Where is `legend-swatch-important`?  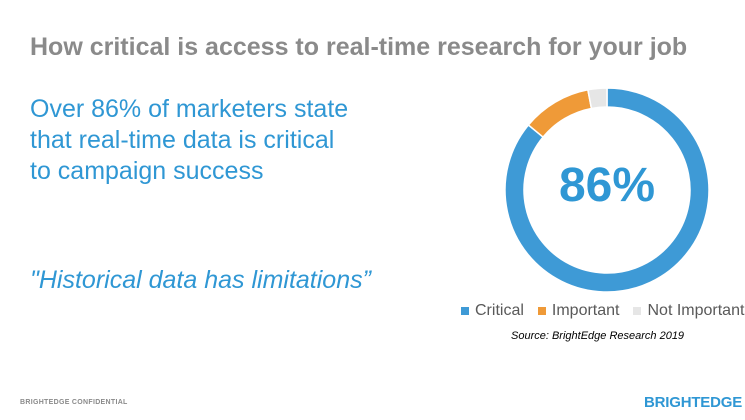 legend-swatch-important is located at coordinates (541, 311).